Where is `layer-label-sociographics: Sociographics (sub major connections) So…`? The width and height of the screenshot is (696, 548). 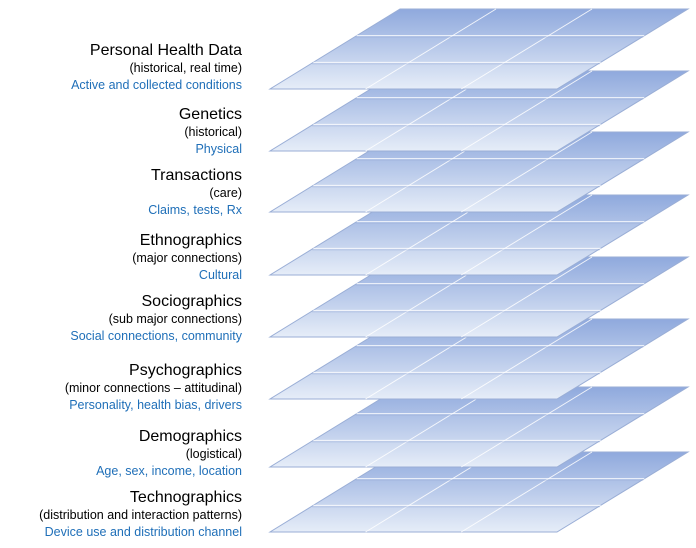
layer-label-sociographics: Sociographics (sub major connections) So… is located at coordinates (121, 318).